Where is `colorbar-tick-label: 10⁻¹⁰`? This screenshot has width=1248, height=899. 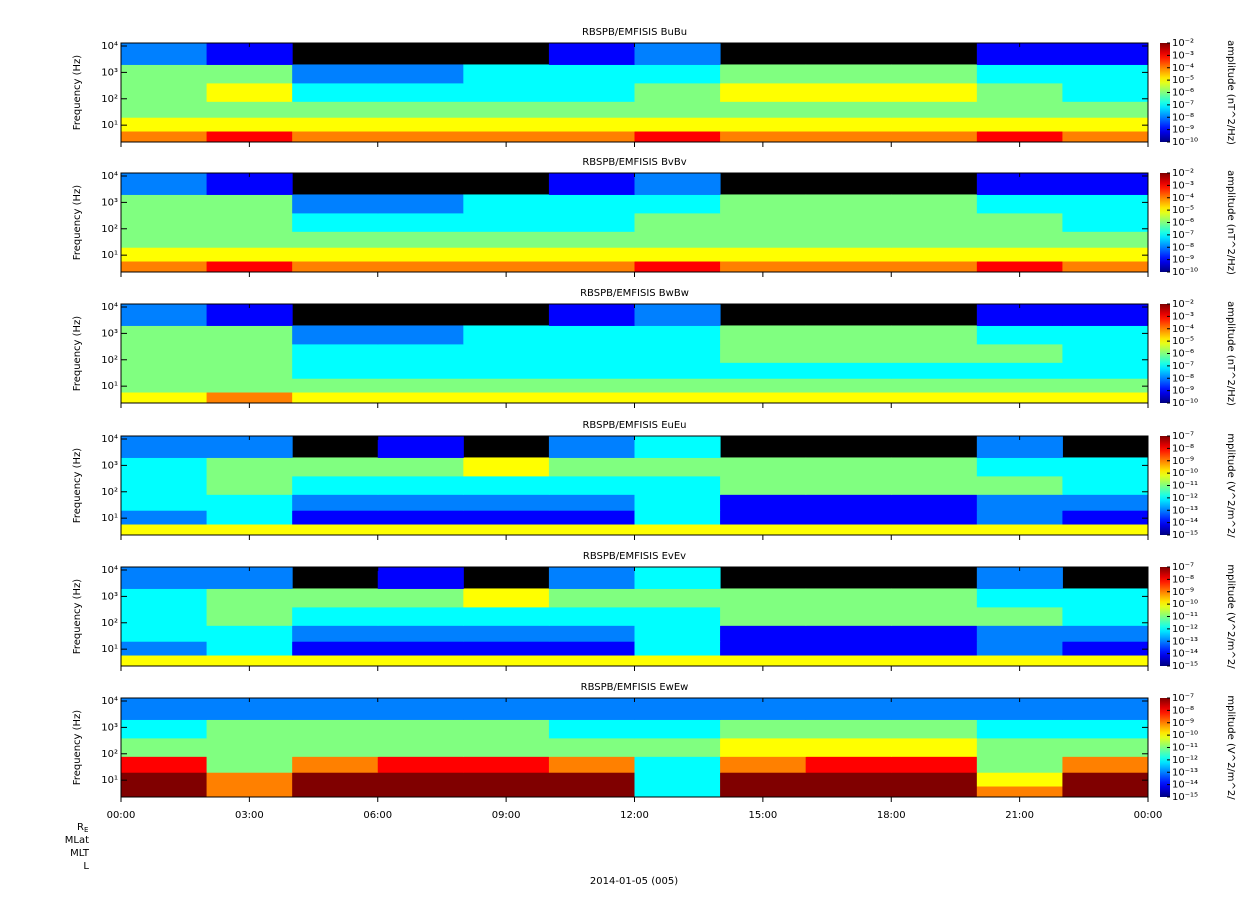 colorbar-tick-label: 10⁻¹⁰ is located at coordinates (1185, 142).